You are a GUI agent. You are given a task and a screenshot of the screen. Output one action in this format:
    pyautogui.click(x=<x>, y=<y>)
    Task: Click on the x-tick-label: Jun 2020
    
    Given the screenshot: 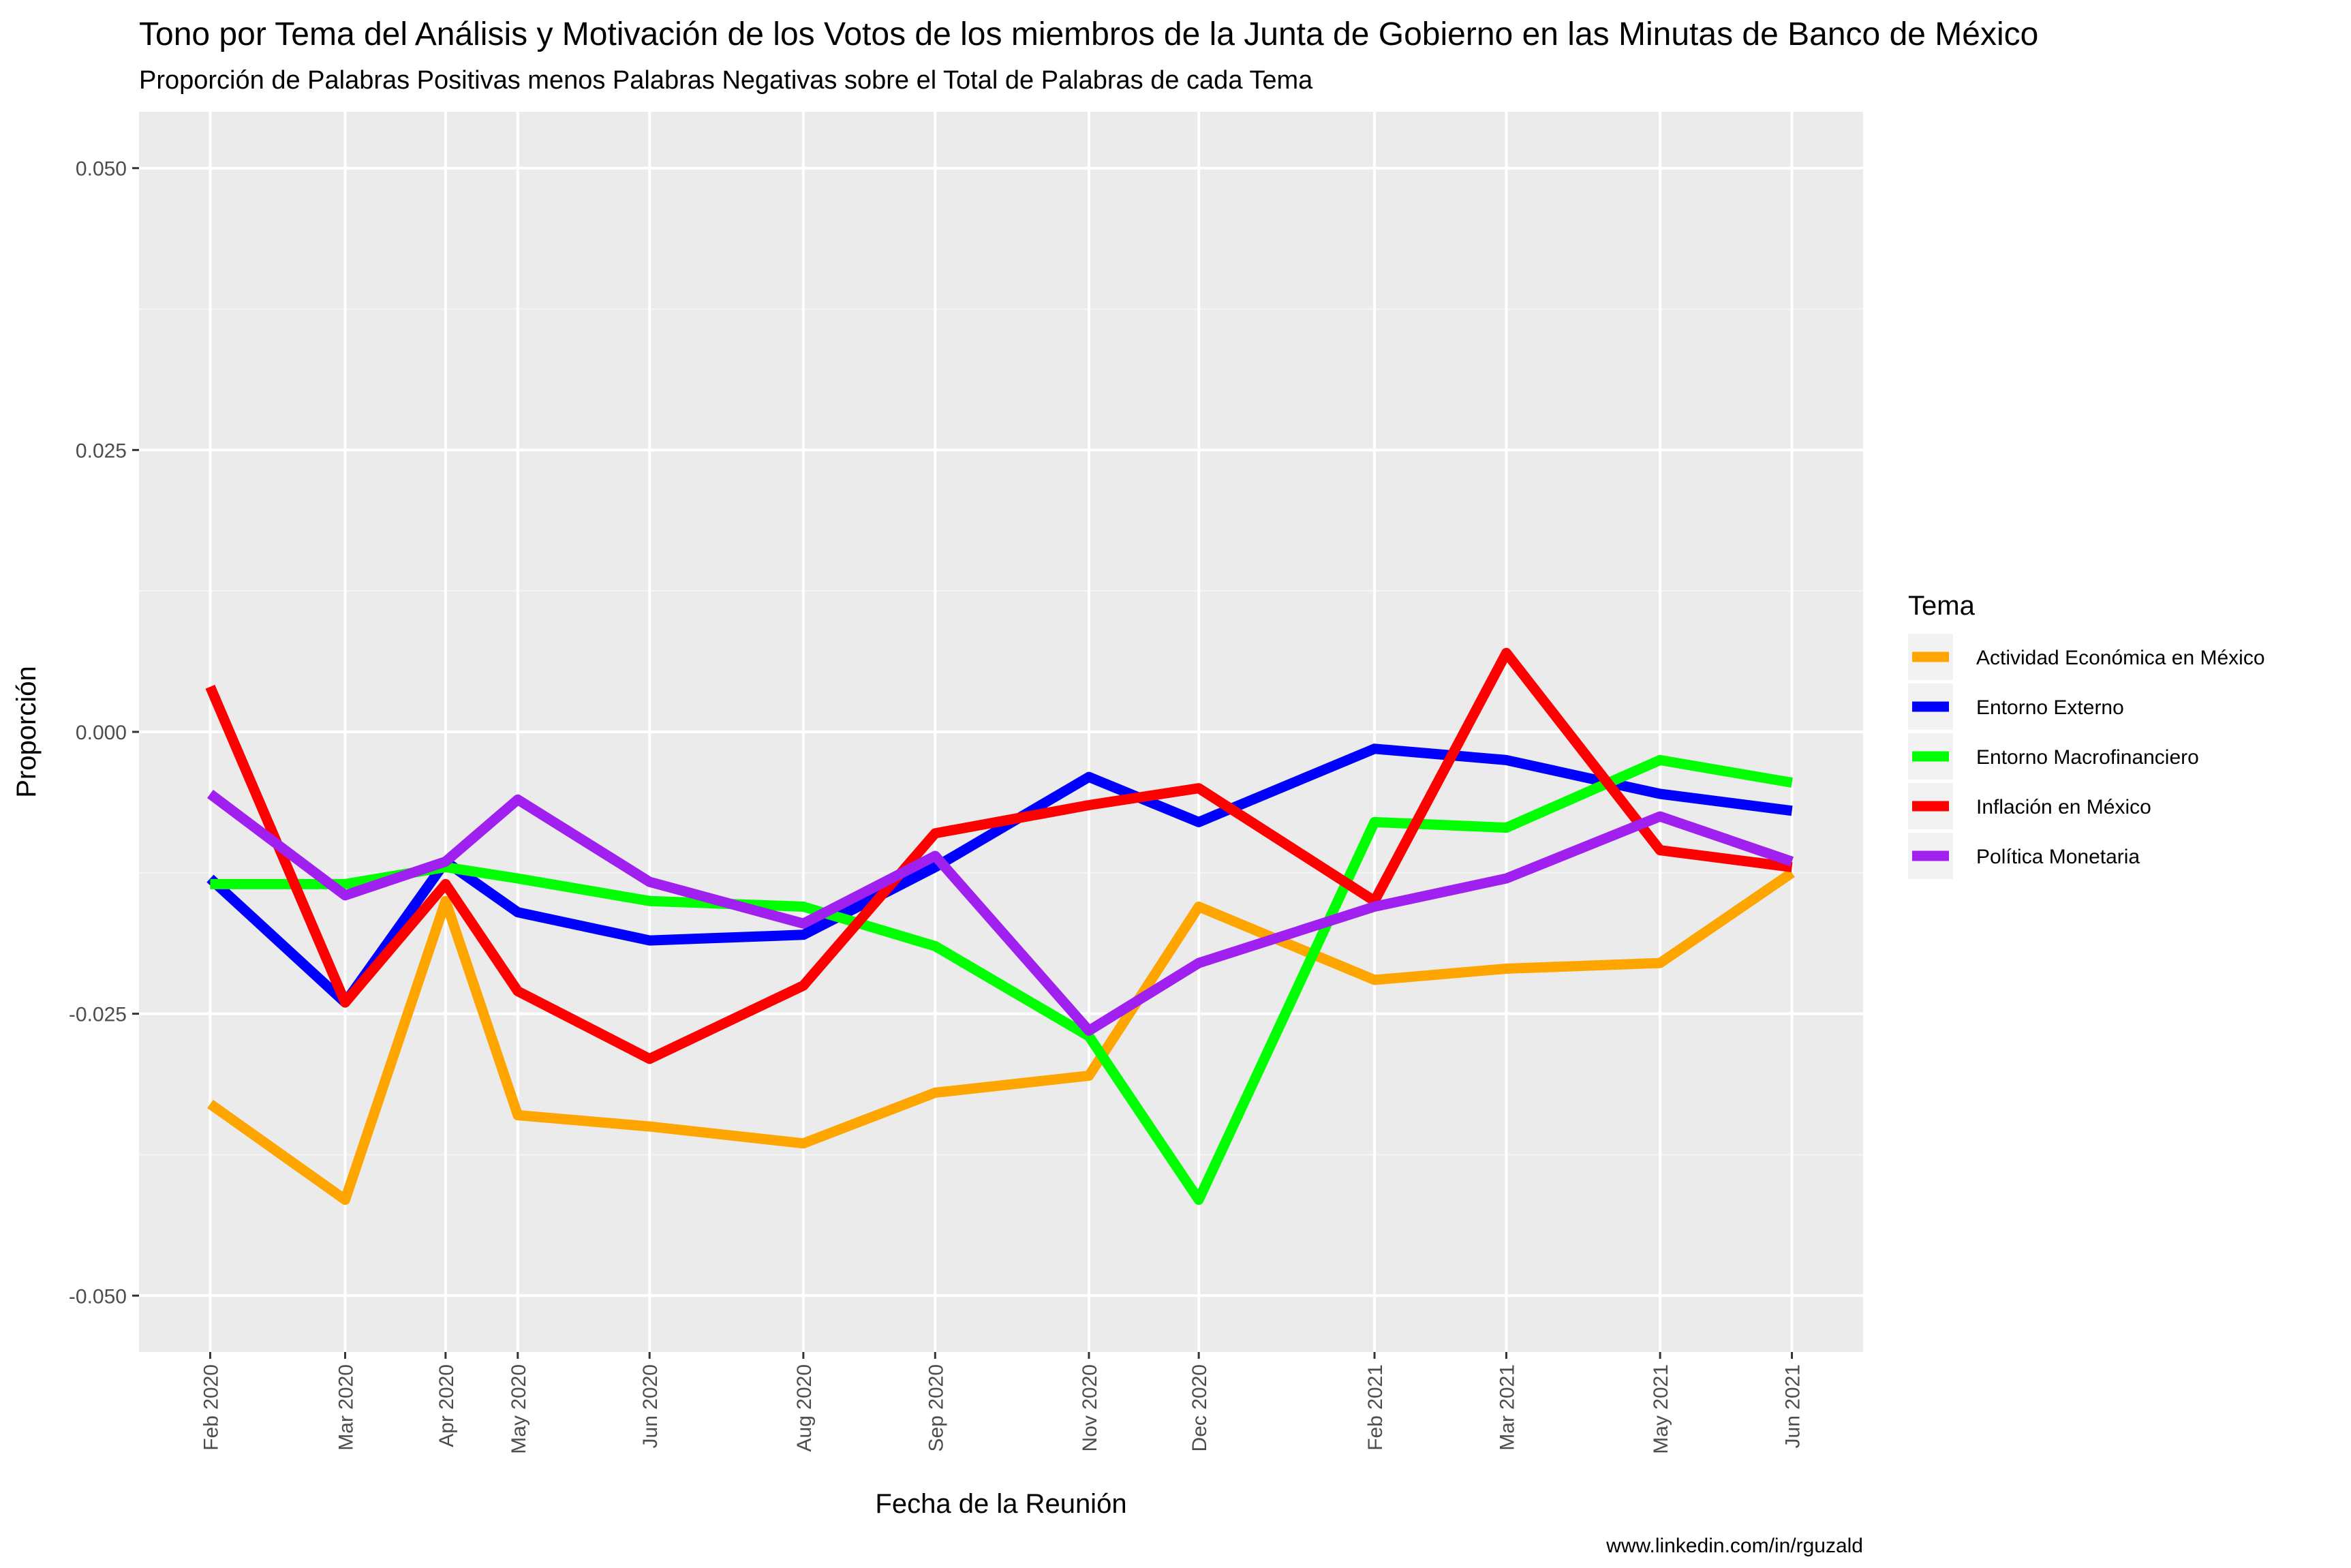 What is the action you would take?
    pyautogui.click(x=650, y=1406)
    